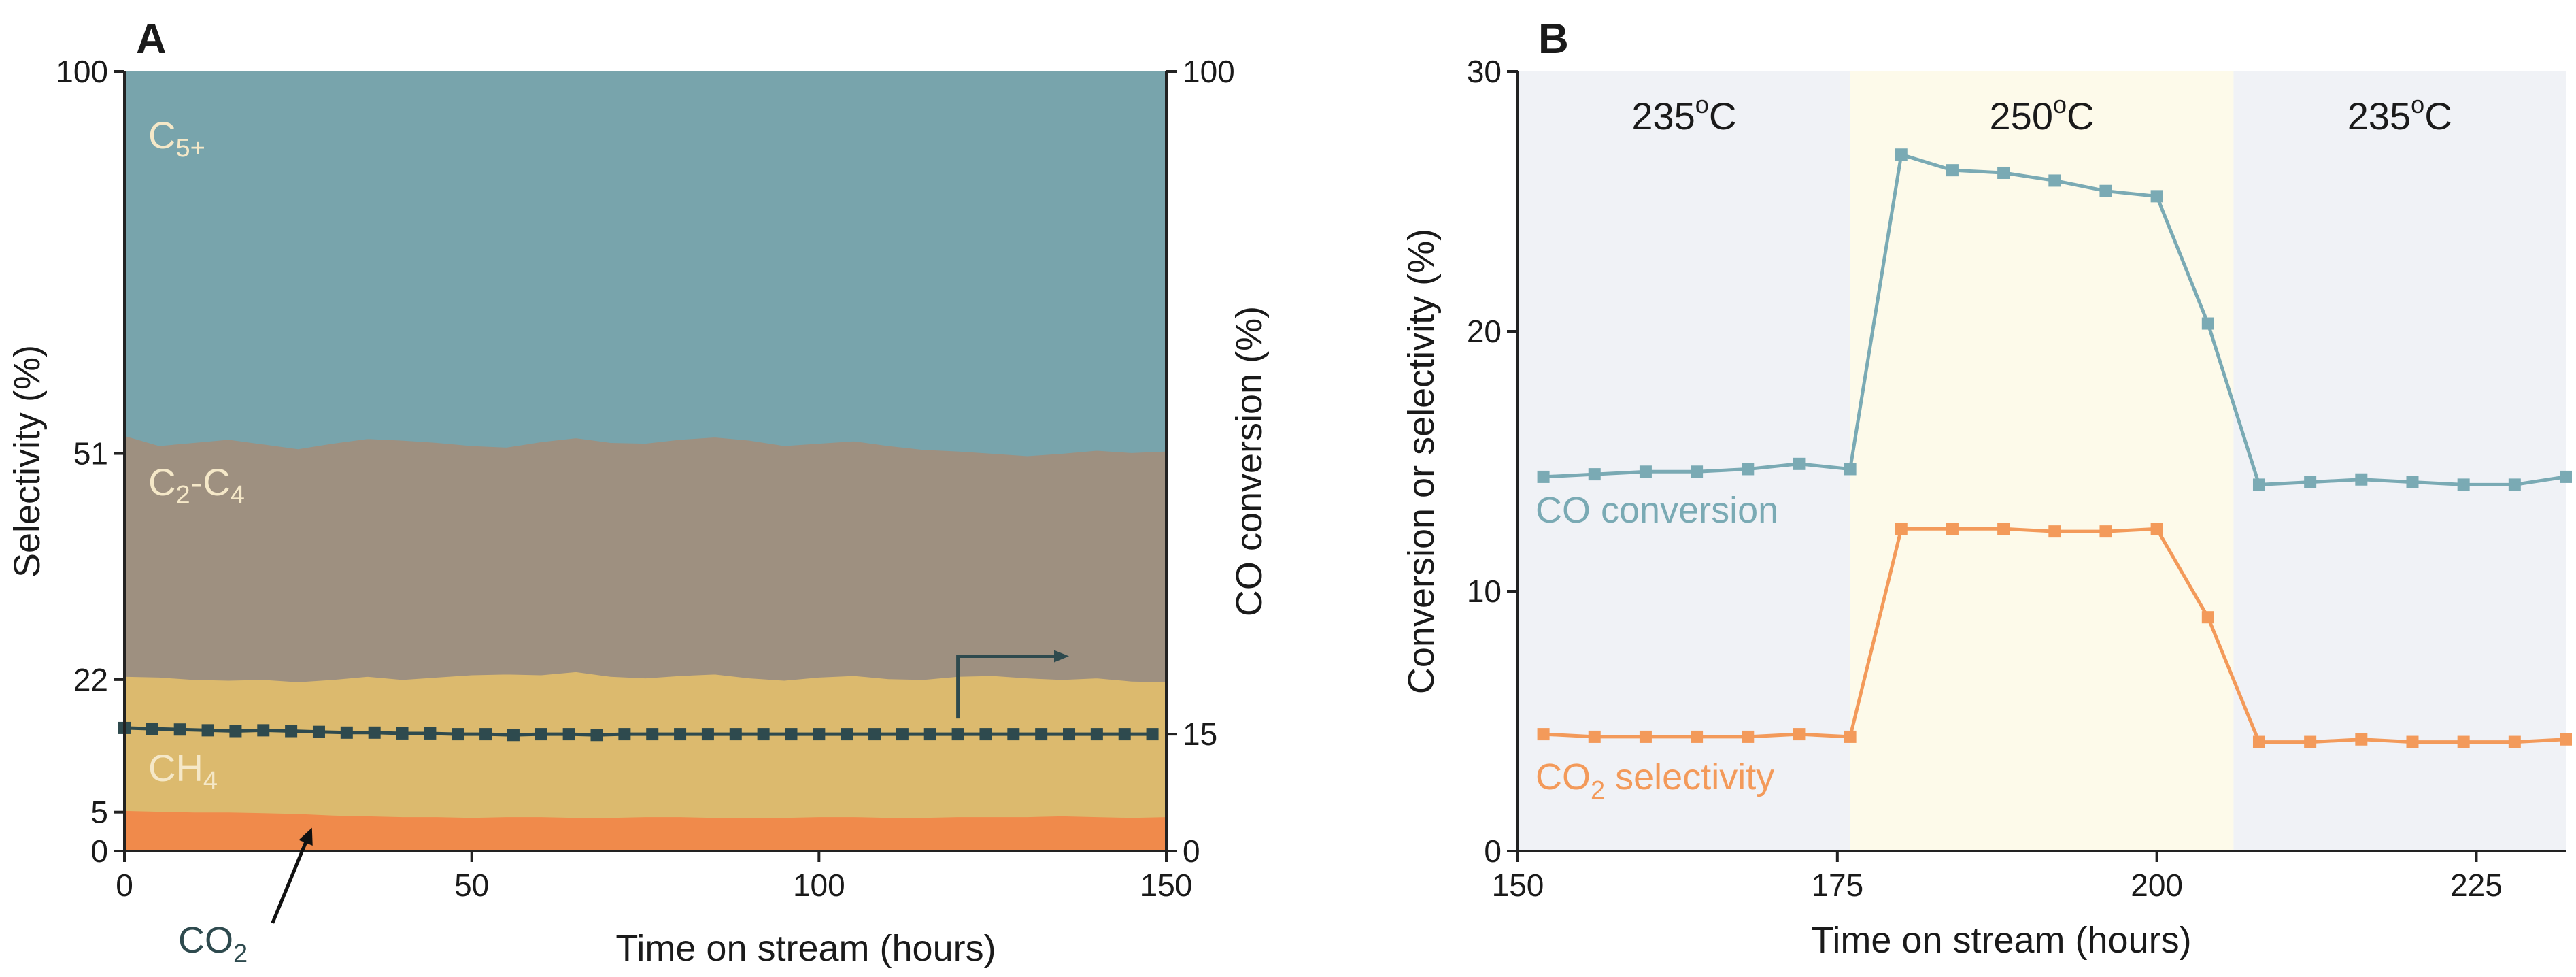 This screenshot has height=977, width=2576. What do you see at coordinates (1657, 511) in the screenshot?
I see `label-co-conversion: CO conversion` at bounding box center [1657, 511].